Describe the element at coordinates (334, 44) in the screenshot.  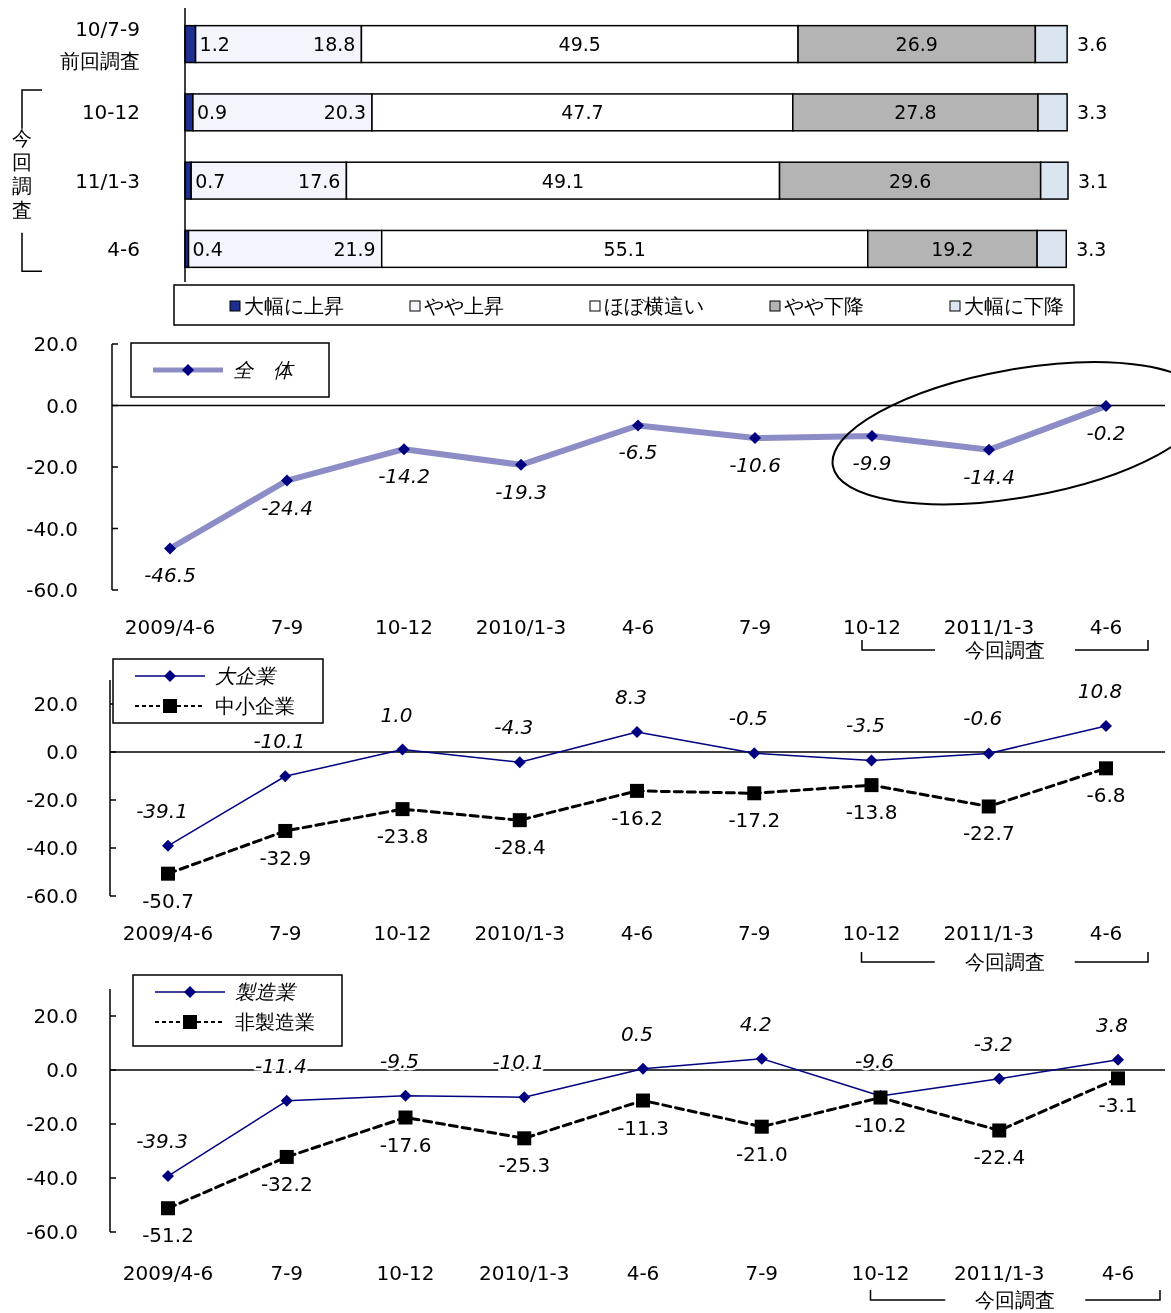
I see `data-label: 18.8` at that location.